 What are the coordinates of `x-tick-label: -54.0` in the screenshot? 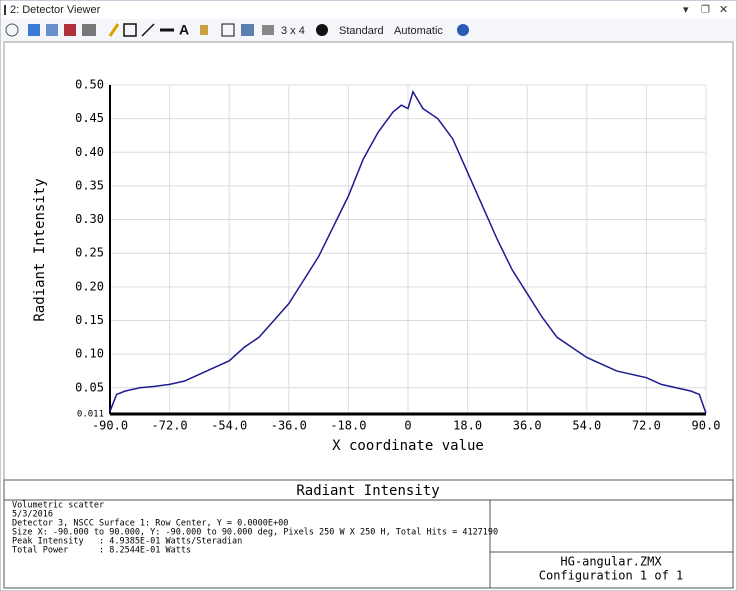 It's located at (229, 426).